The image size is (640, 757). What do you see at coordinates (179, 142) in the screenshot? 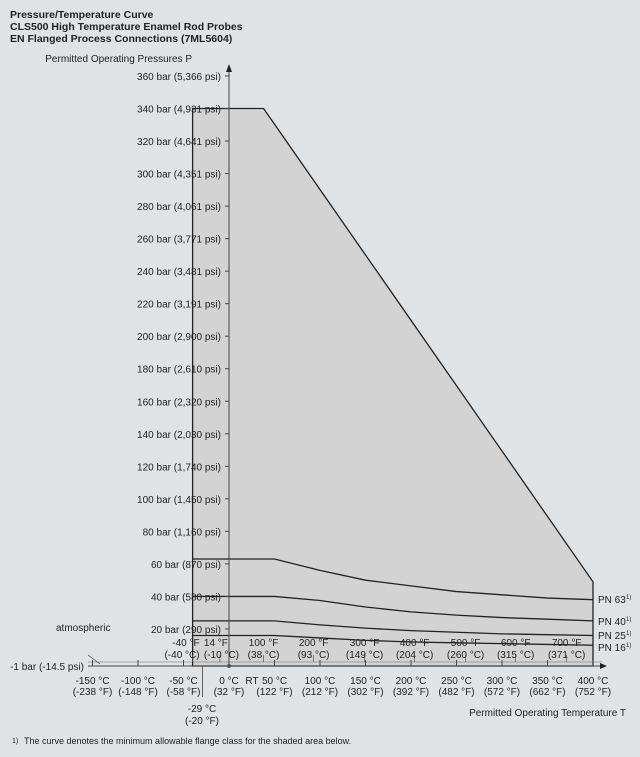
I see `y-tick-label: 320 bar (4,641 psi)` at bounding box center [179, 142].